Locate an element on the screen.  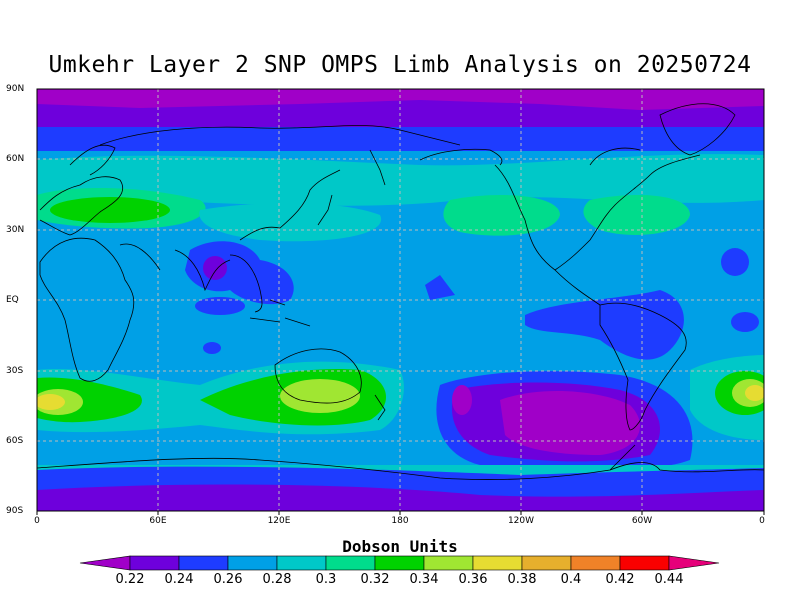
lat-tick-60s: 60S is located at coordinates (15, 441).